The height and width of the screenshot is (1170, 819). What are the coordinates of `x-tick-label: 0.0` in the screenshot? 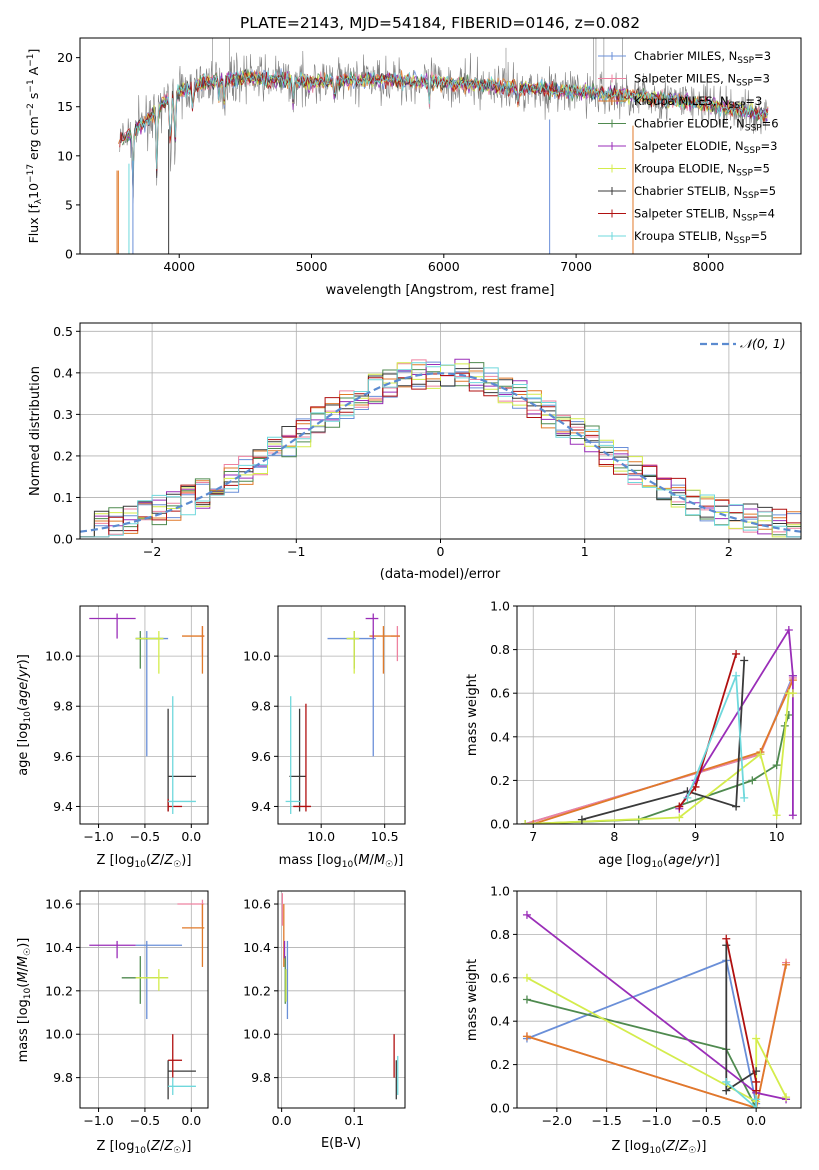 It's located at (191, 1120).